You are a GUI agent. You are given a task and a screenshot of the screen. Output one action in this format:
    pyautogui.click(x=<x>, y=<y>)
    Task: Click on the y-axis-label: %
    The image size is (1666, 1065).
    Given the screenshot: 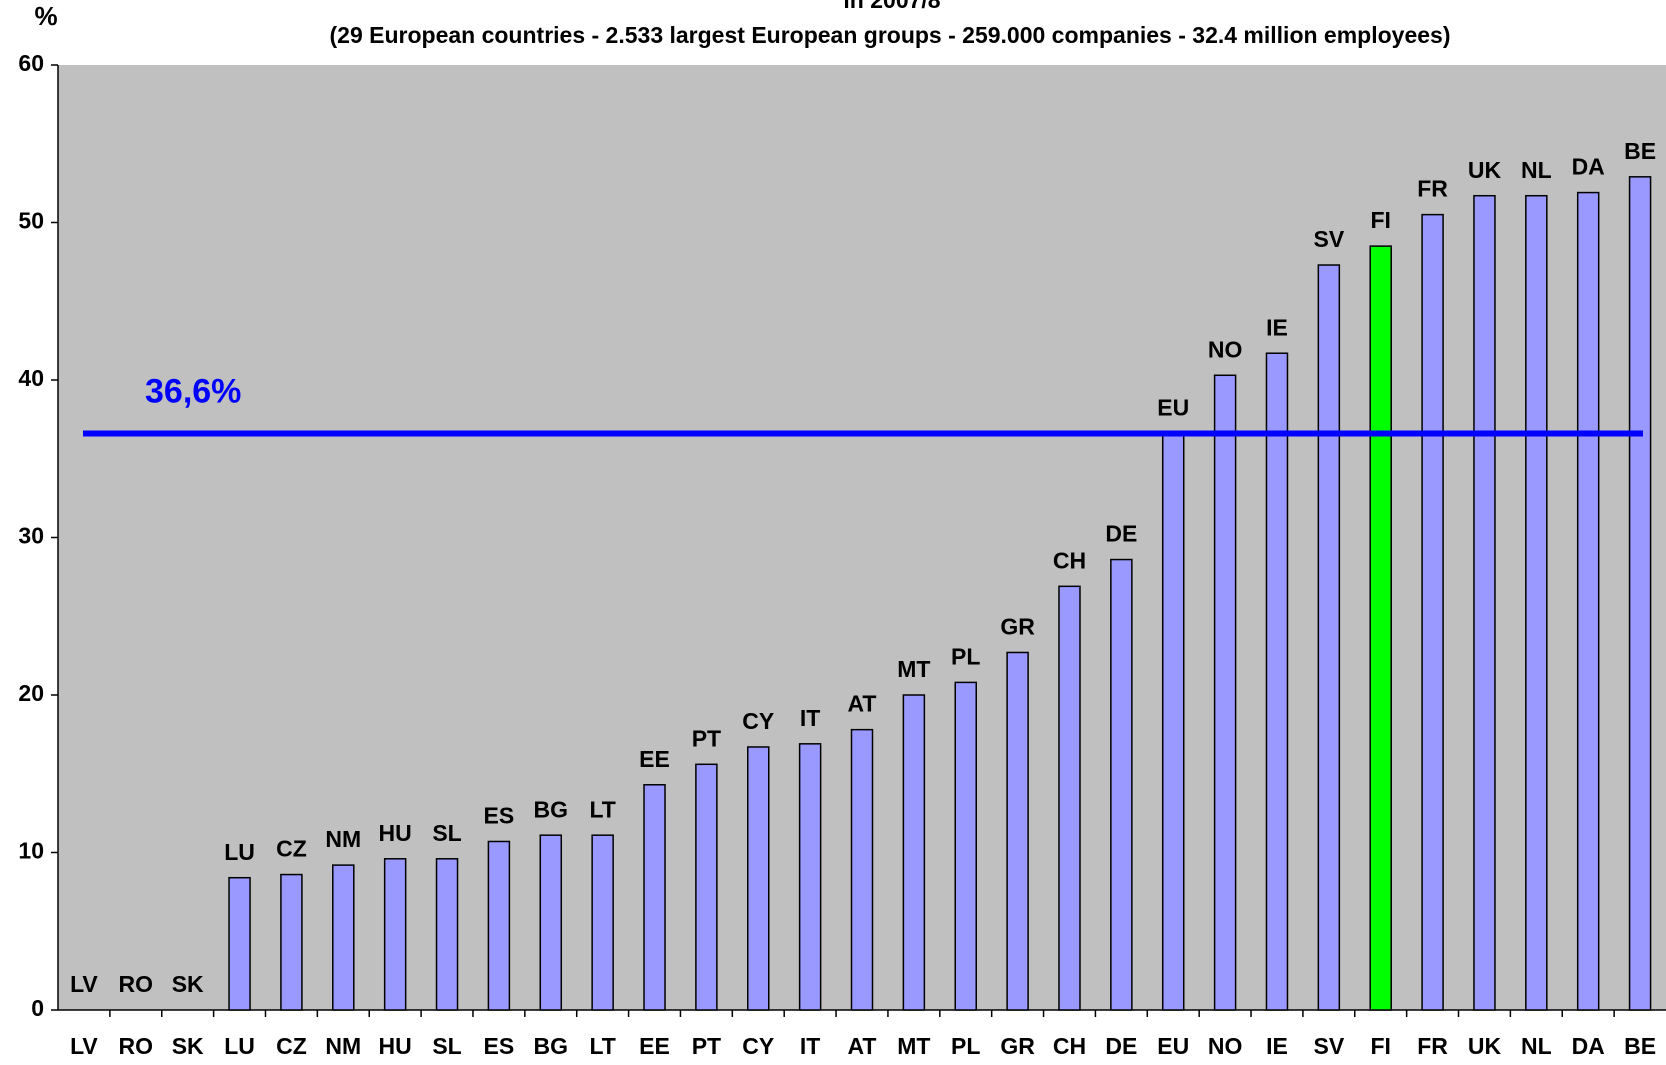 What is the action you would take?
    pyautogui.click(x=45, y=16)
    